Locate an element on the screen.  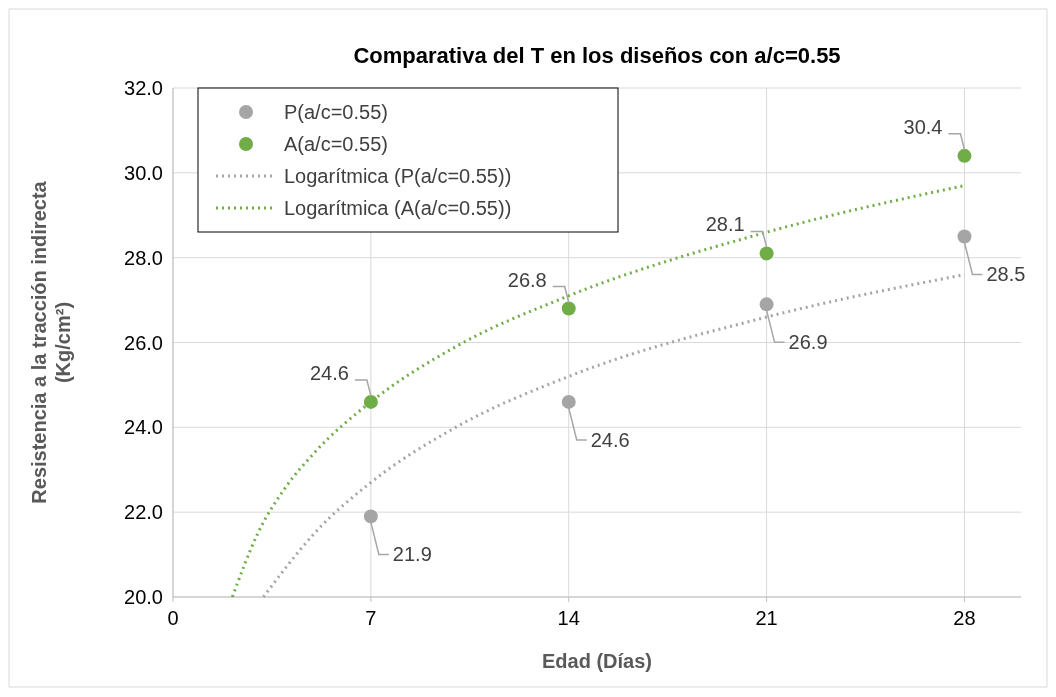
y-tick-label: 28.0 is located at coordinates (143, 257).